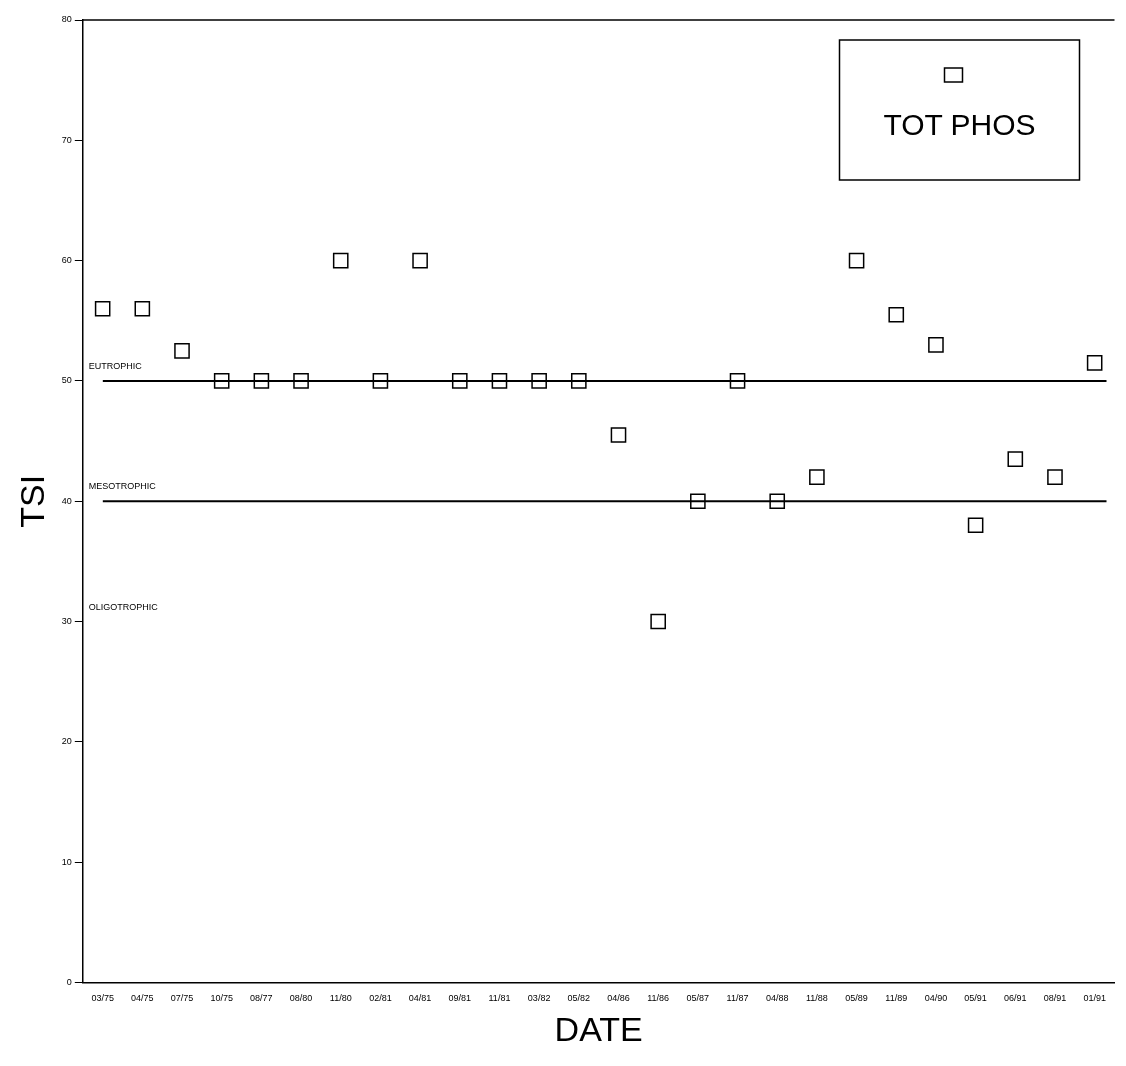 The image size is (1126, 1066). I want to click on x-tick-label: 02/81, so click(380, 998).